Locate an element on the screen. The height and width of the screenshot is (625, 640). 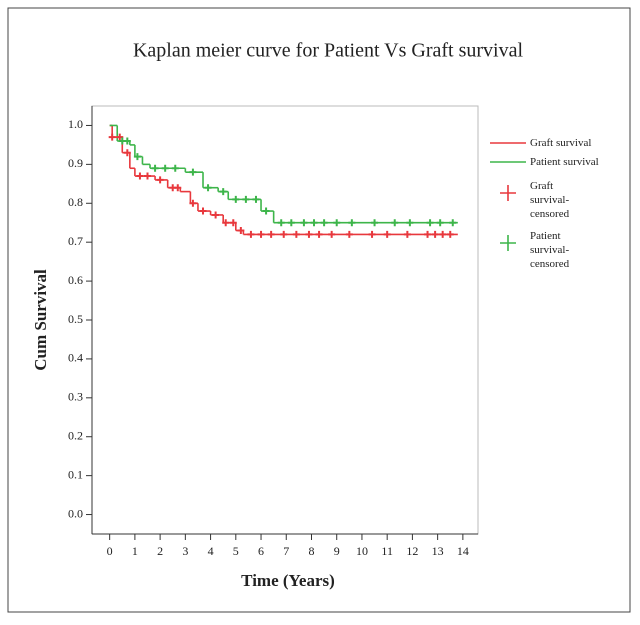
legend-label: Patient survival is located at coordinates (564, 162).